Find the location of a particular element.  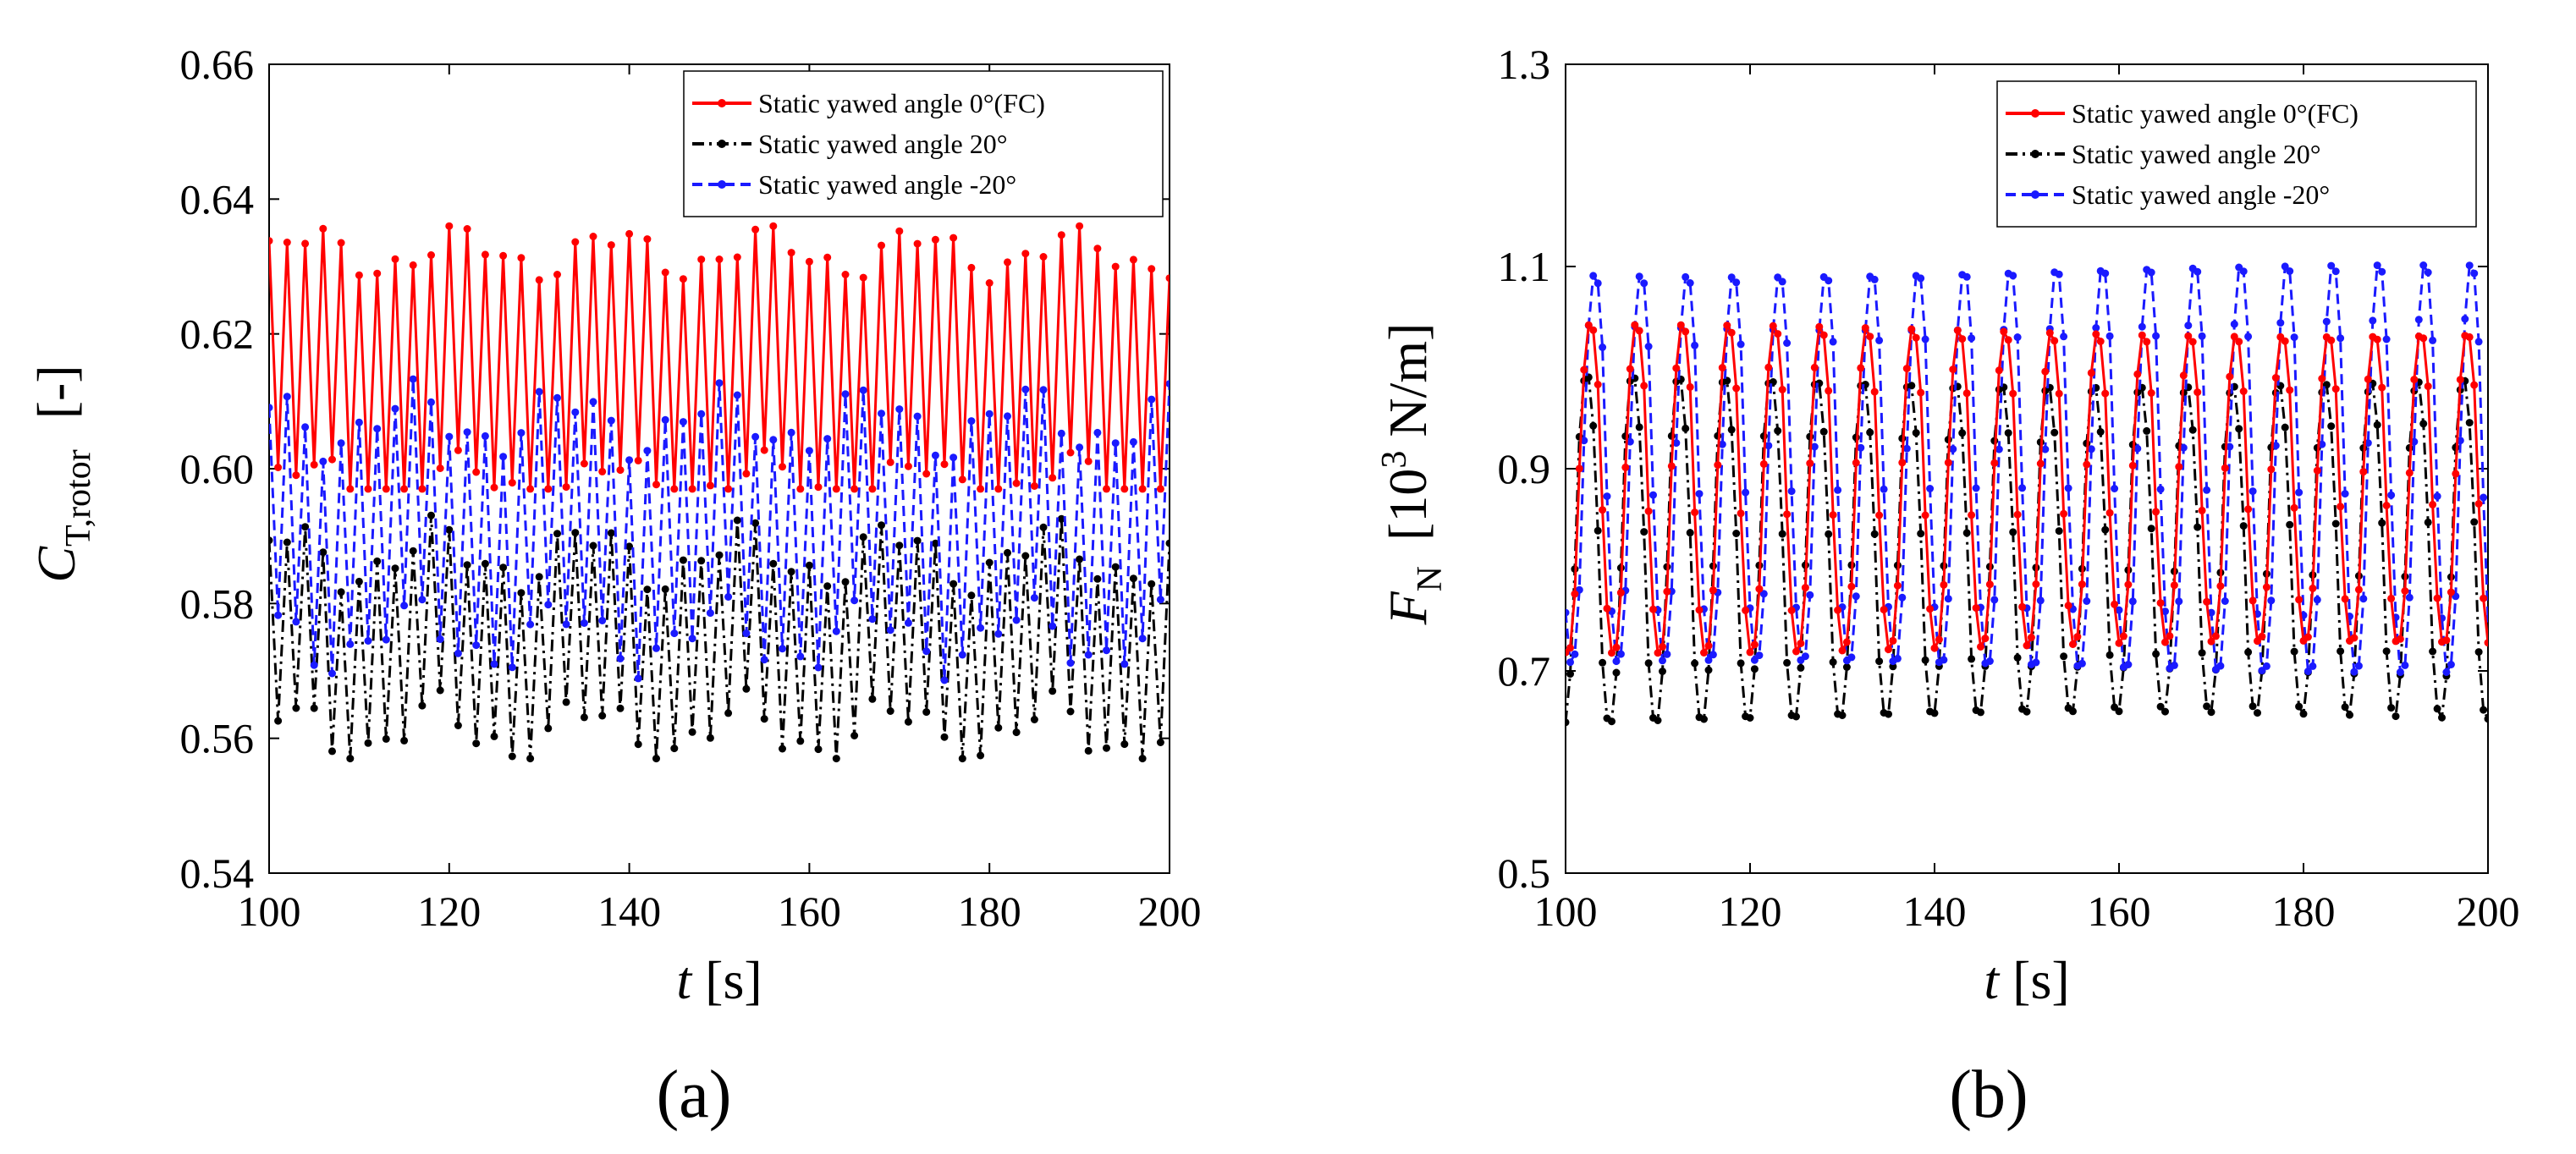

y-tick-label: 0.62 is located at coordinates (217, 334).